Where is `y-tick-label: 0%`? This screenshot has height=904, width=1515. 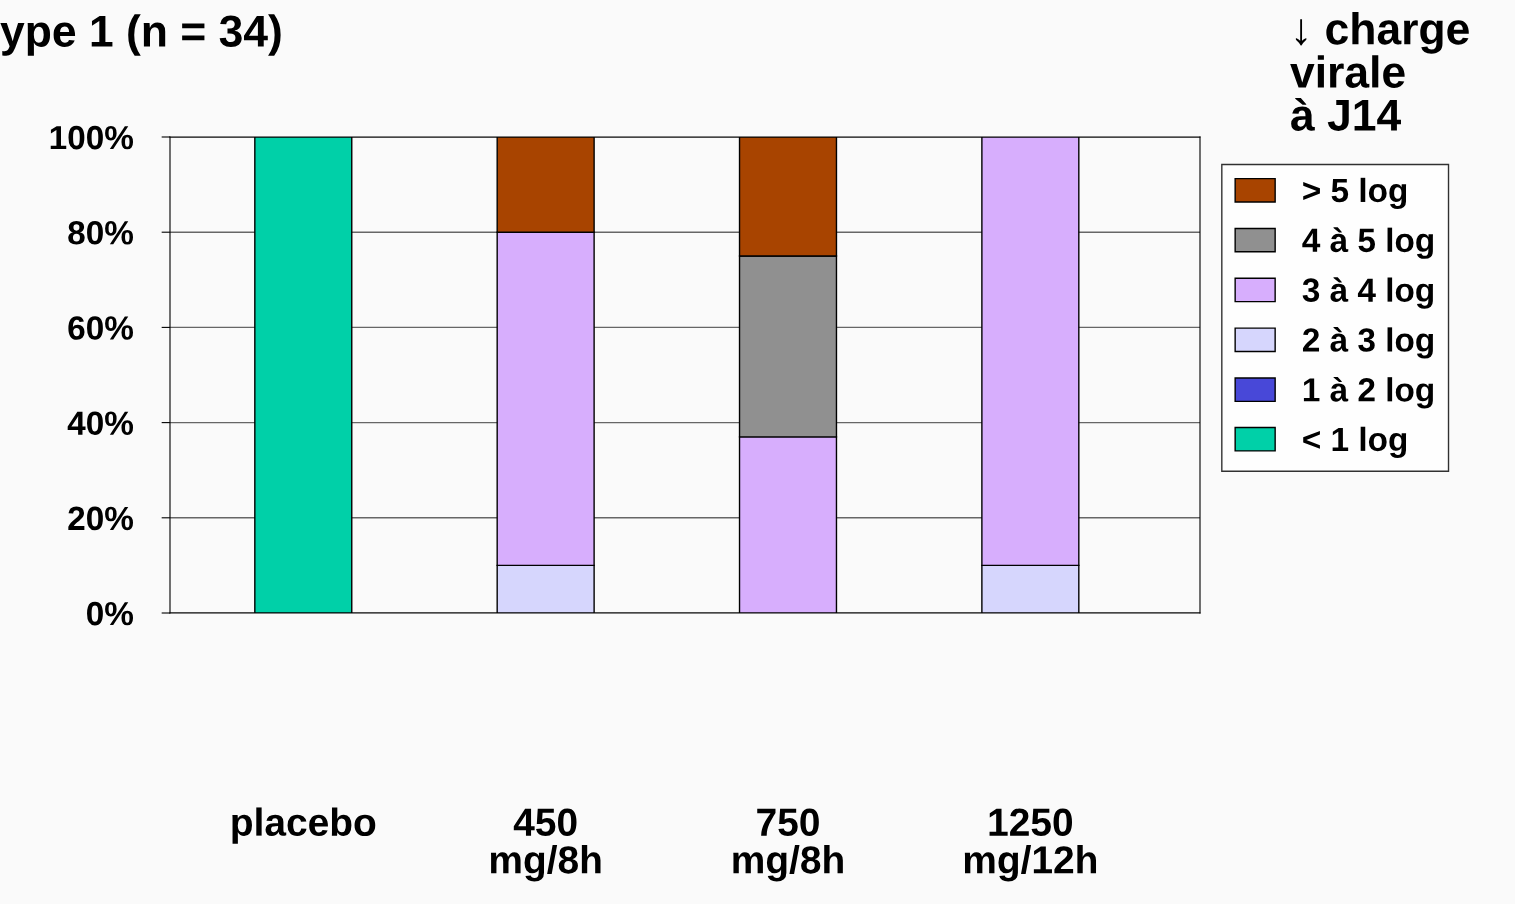
y-tick-label: 0% is located at coordinates (110, 613).